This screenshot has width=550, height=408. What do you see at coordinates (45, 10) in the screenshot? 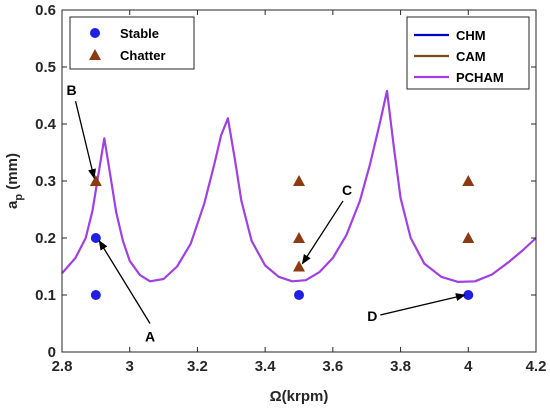
I see `y-tick-label: 0.6` at bounding box center [45, 10].